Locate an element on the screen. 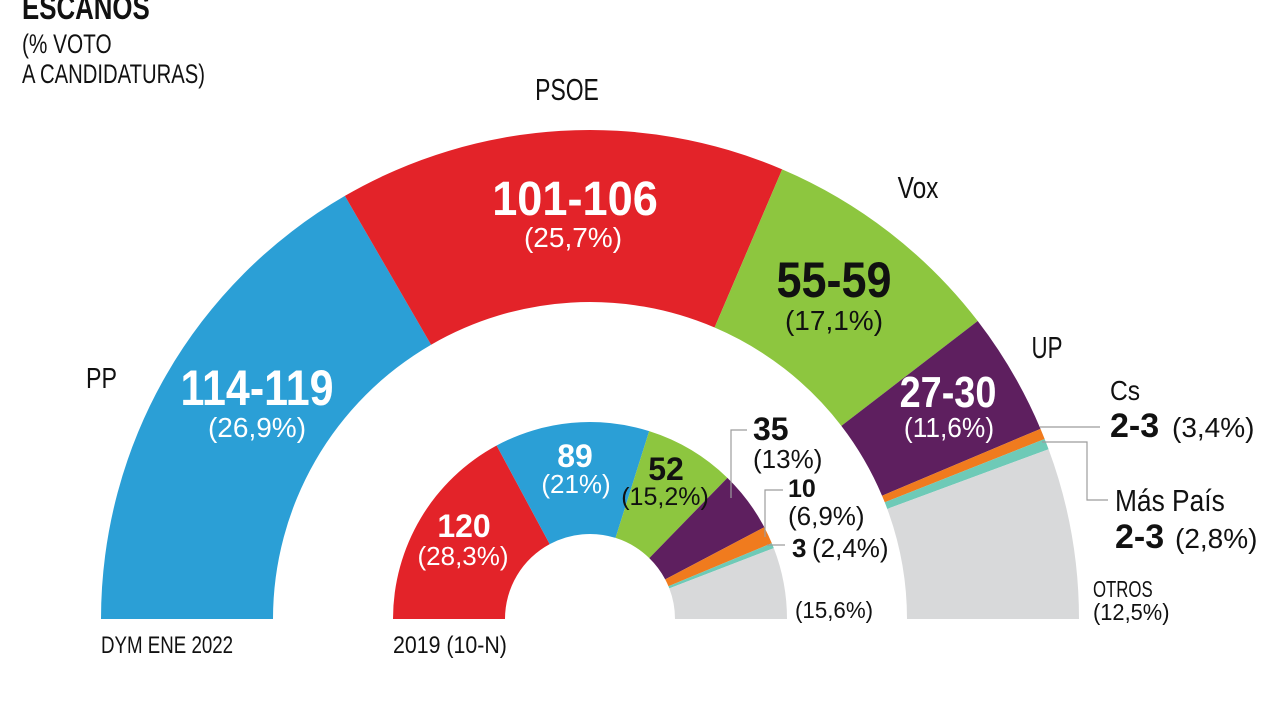  vote-label-vox: (17,1%) is located at coordinates (834, 320).